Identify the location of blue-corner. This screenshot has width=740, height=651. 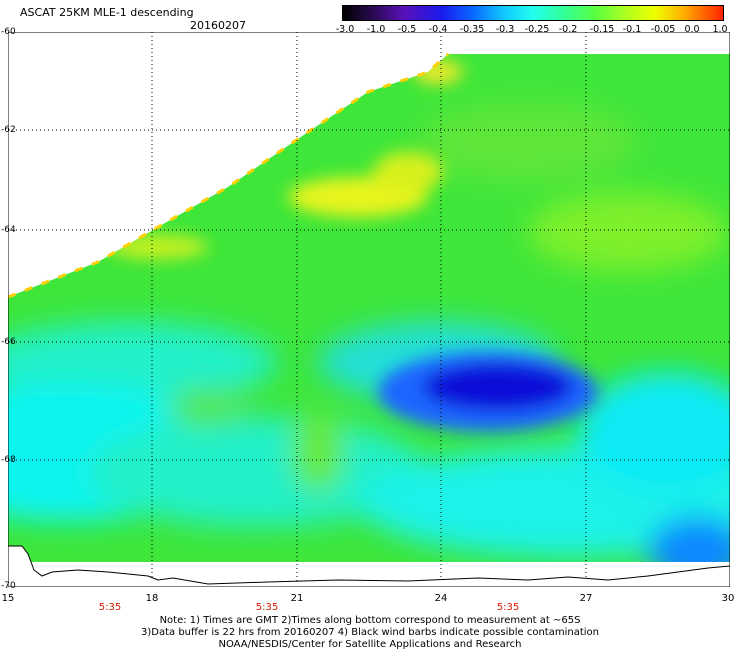
(689, 539).